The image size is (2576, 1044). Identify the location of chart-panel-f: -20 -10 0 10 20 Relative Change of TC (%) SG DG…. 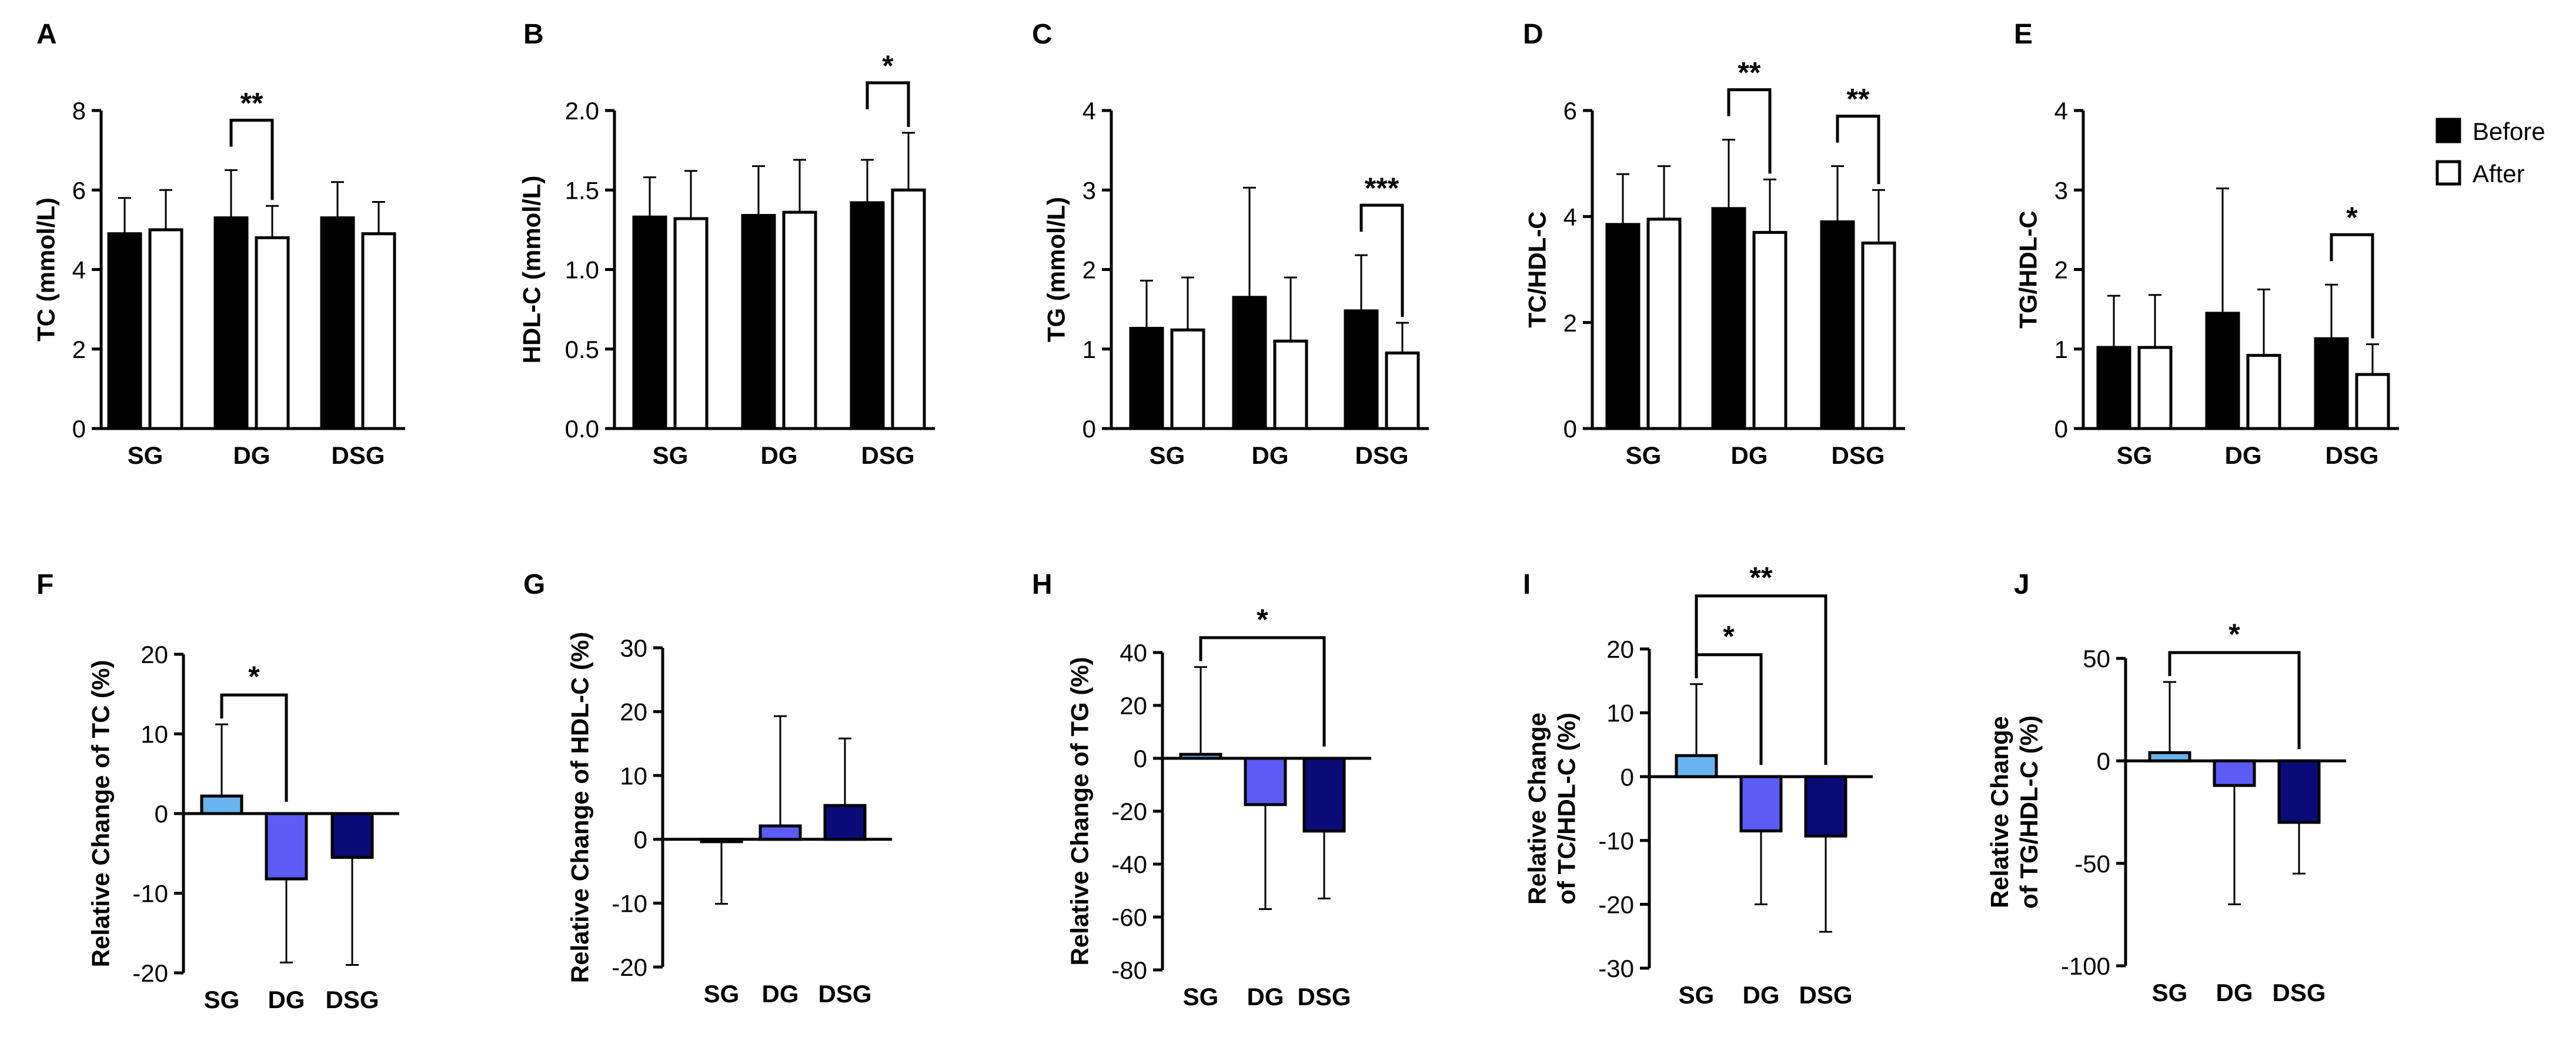
(242, 827).